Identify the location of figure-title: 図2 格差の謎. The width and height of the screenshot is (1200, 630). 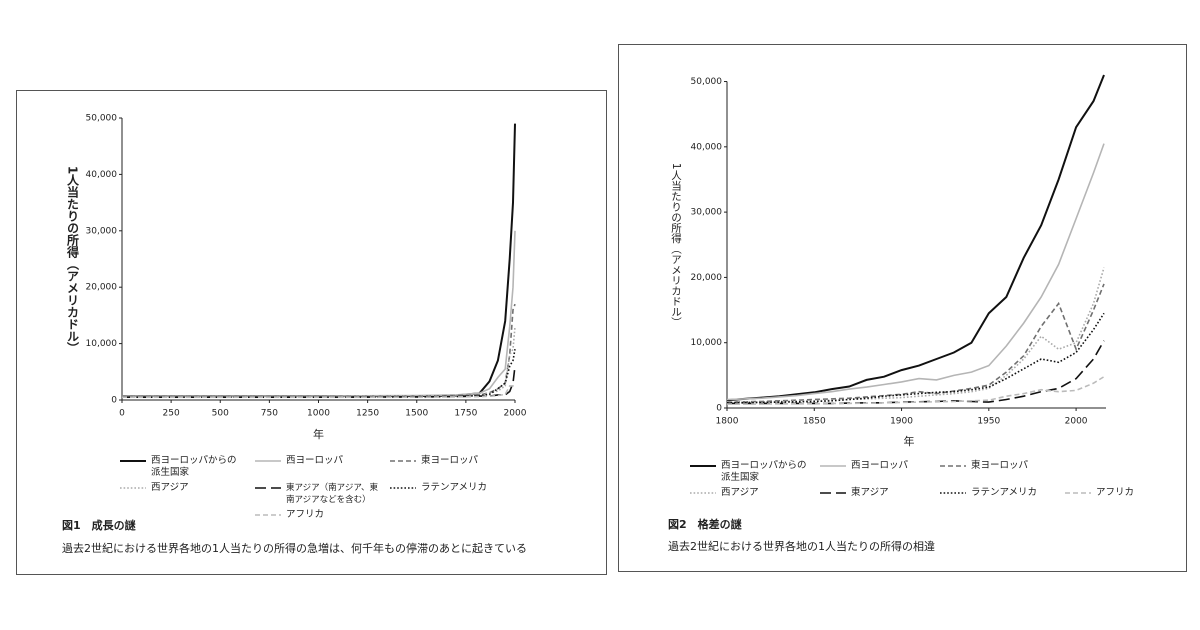
(705, 524).